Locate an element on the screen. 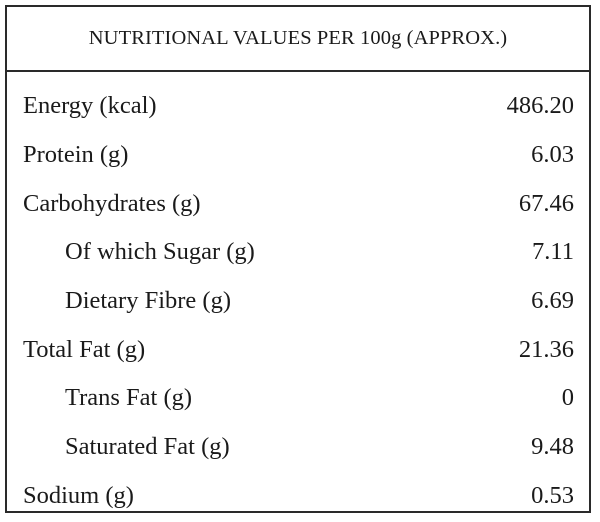 Image resolution: width=600 pixels, height=522 pixels. nutrition-row-sugar: Of which Sugar (g) 7.11 is located at coordinates (298, 252).